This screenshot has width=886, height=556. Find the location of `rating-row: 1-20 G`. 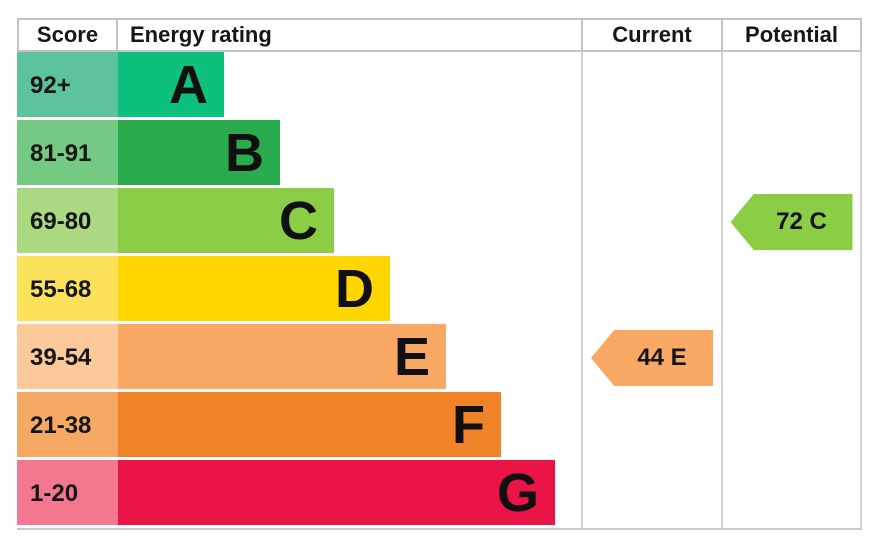

rating-row: 1-20 G is located at coordinates (439, 494).